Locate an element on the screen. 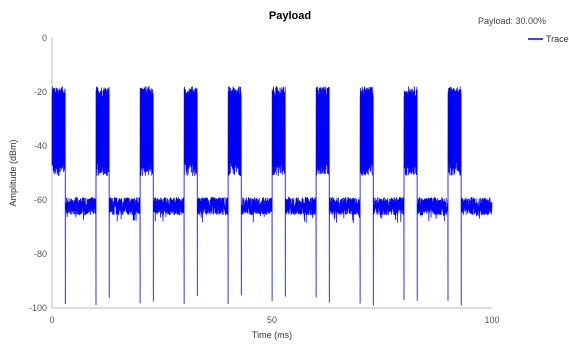  legend-label-trace: Trace is located at coordinates (557, 39).